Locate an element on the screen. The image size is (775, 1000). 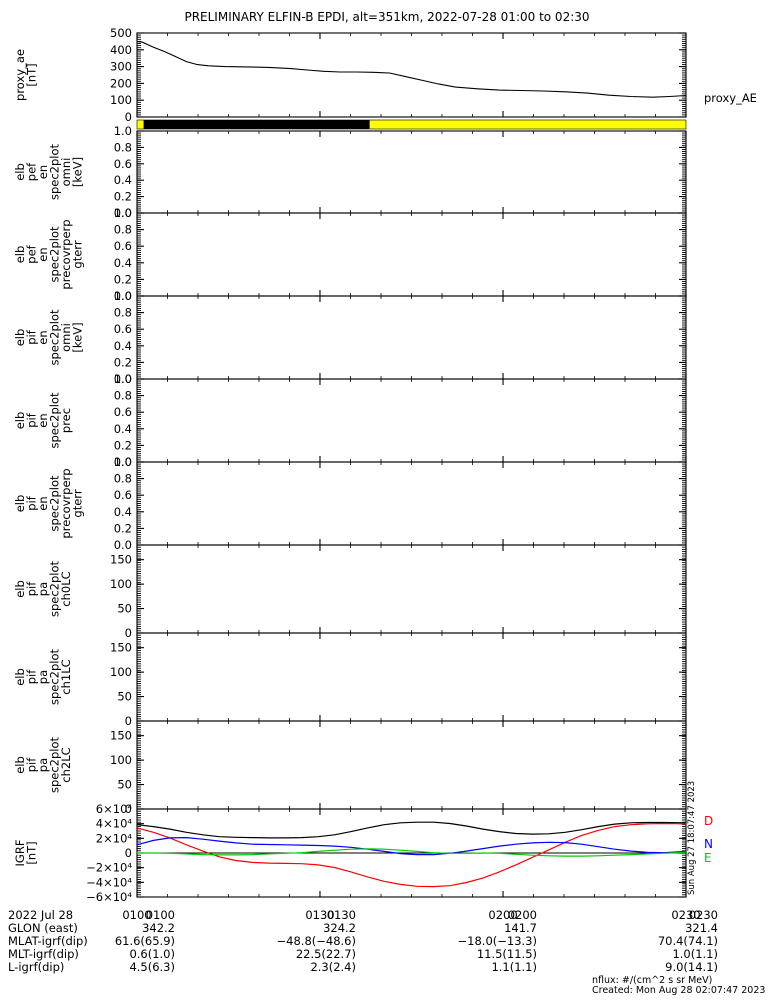
ytick-label-pif-en-precovrperp-gterr-0: 1.0 is located at coordinates (123, 462).